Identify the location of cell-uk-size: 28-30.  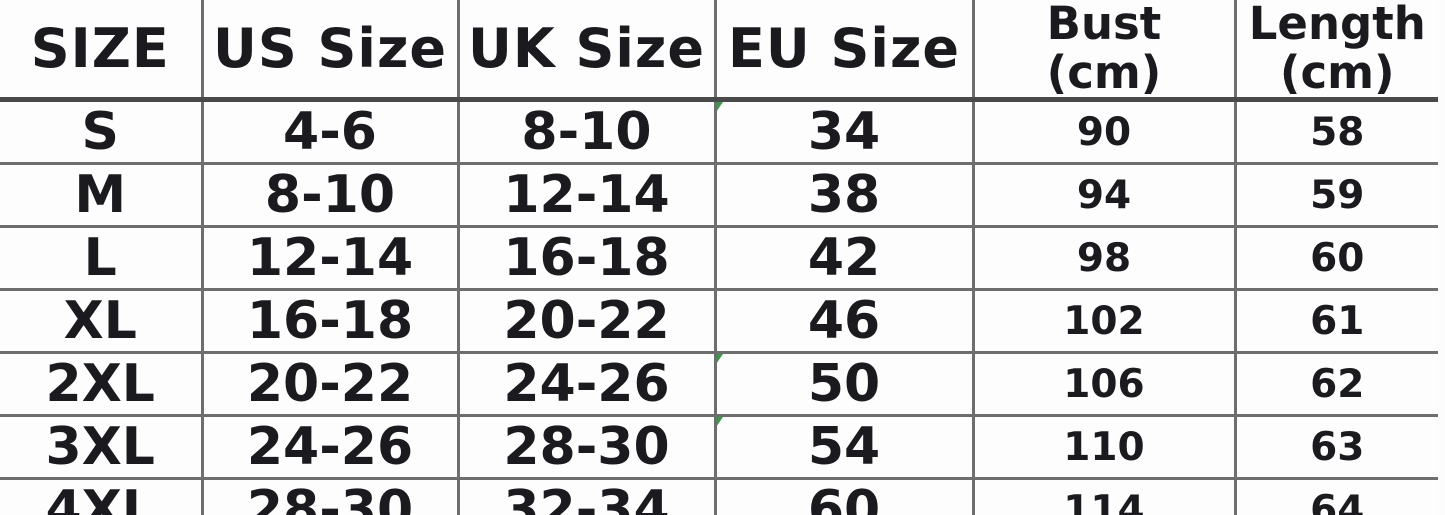
(586, 447).